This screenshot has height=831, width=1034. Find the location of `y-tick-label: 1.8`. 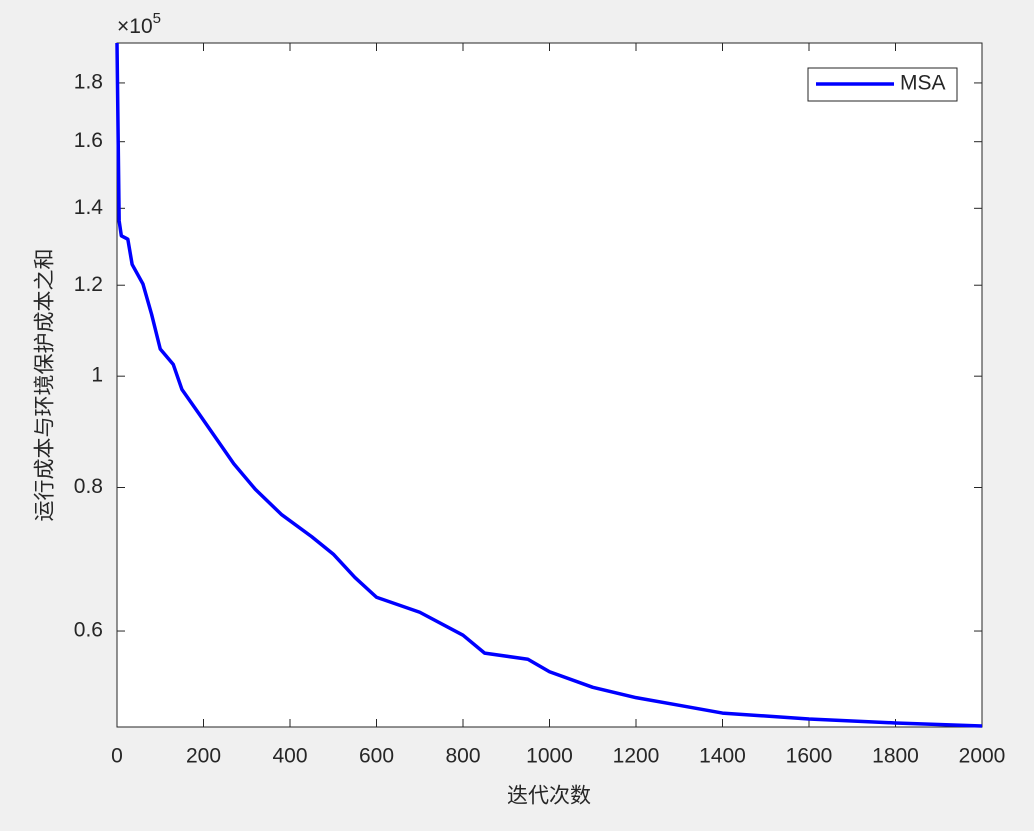

y-tick-label: 1.8 is located at coordinates (88, 81).